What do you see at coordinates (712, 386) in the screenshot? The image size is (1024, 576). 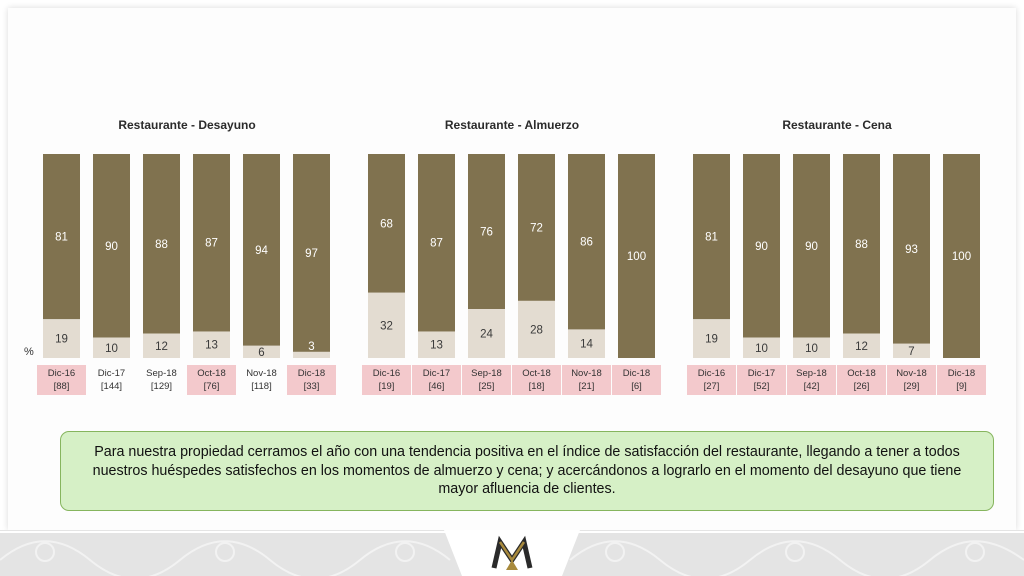 I see `count-label-2-0: [27]` at bounding box center [712, 386].